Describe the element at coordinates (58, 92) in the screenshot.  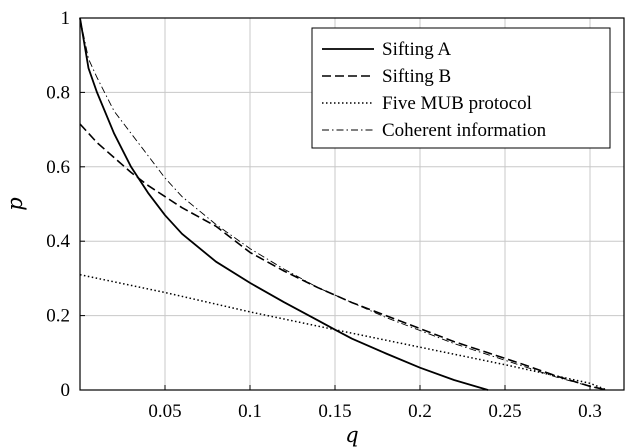
I see `y-tick-label: 0.8` at that location.